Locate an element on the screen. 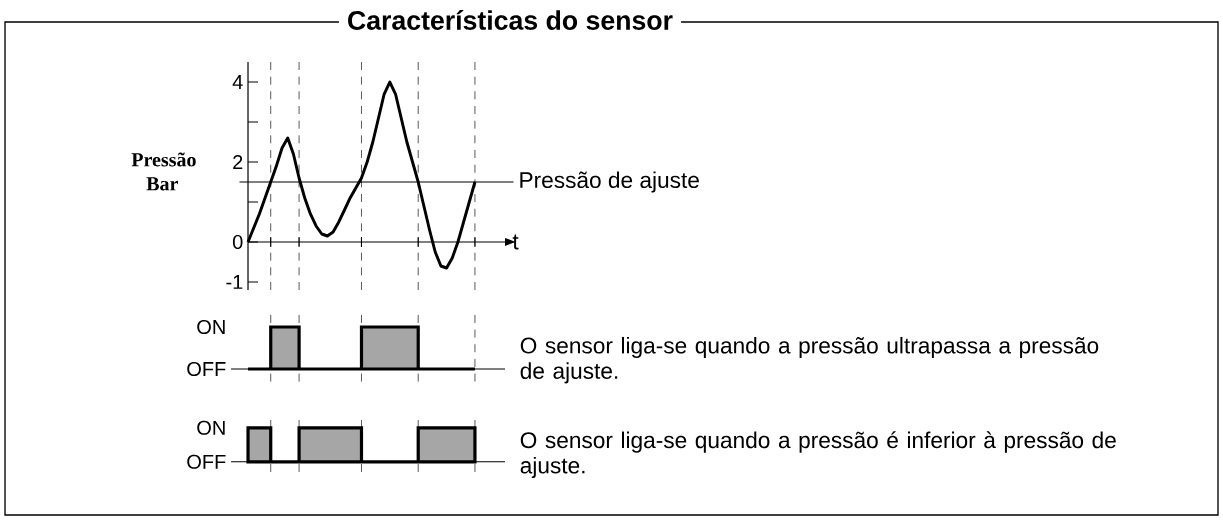  y-tick-label: -1 is located at coordinates (234, 282).